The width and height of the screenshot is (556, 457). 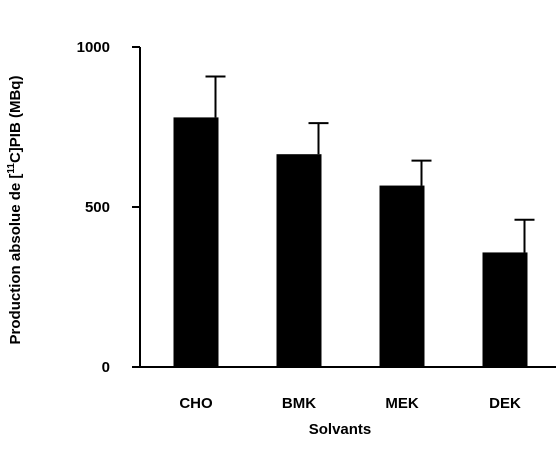 What do you see at coordinates (15, 119) in the screenshot?
I see `y-axis-title-after: C]PIB (MBq)` at bounding box center [15, 119].